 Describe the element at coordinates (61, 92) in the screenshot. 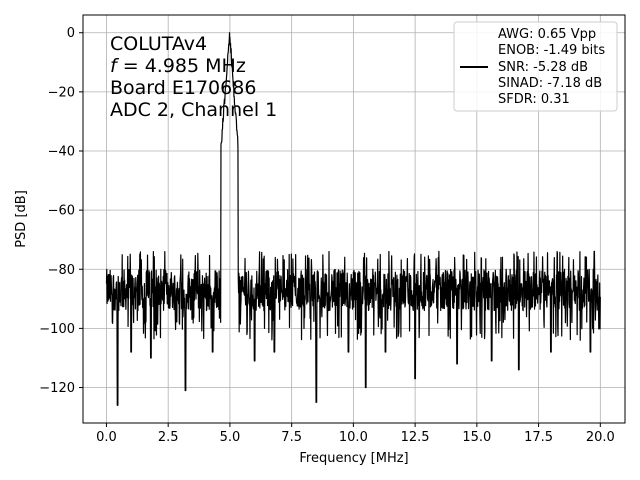

I see `y-tick-label: −20` at that location.